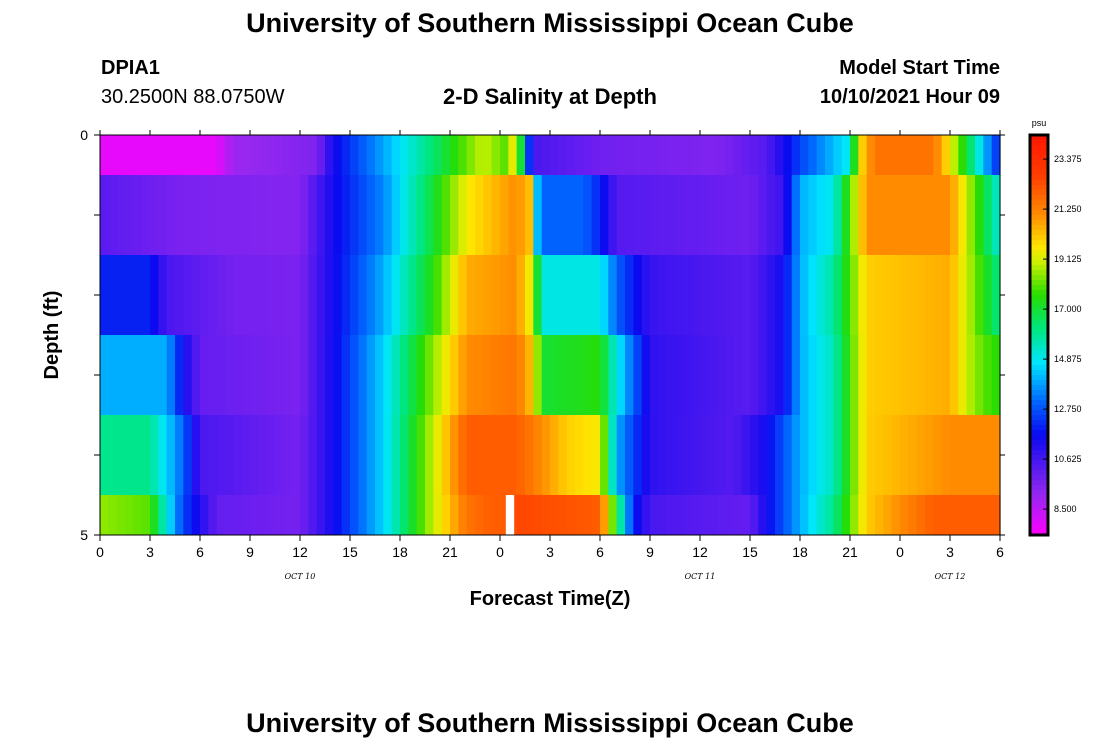 The width and height of the screenshot is (1100, 750). Describe the element at coordinates (550, 599) in the screenshot. I see `x-axis-title: Forecast Time(Z)` at that location.